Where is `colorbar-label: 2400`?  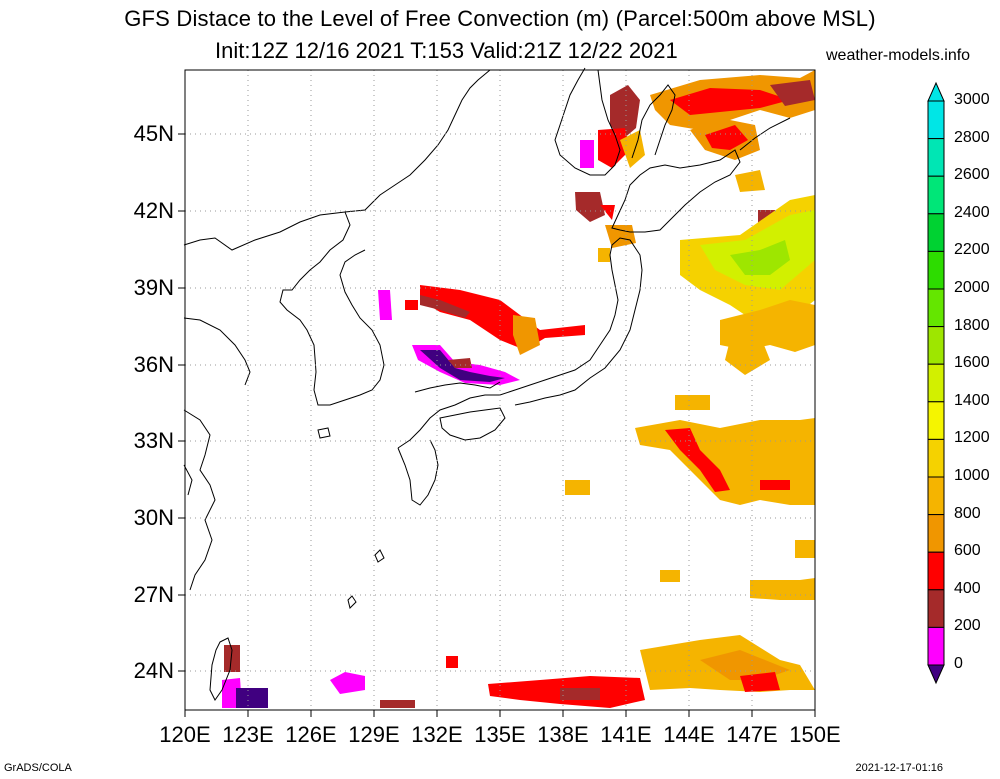 colorbar-label: 2400 is located at coordinates (972, 212).